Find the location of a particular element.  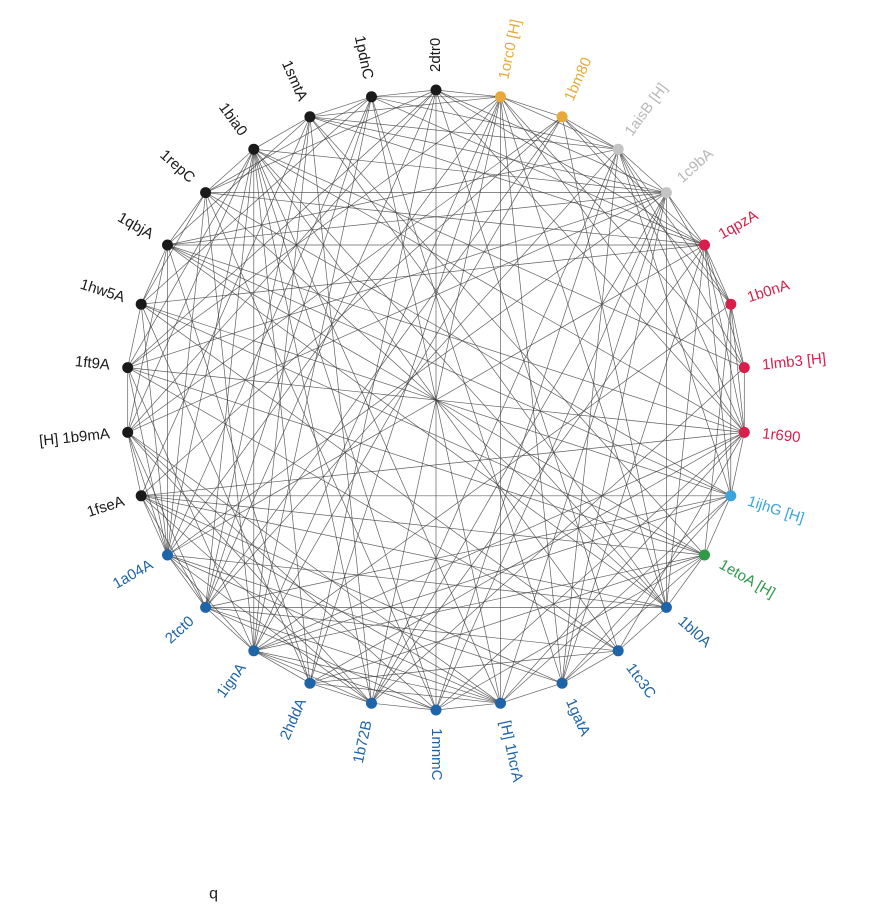

node-1repC is located at coordinates (206, 193).